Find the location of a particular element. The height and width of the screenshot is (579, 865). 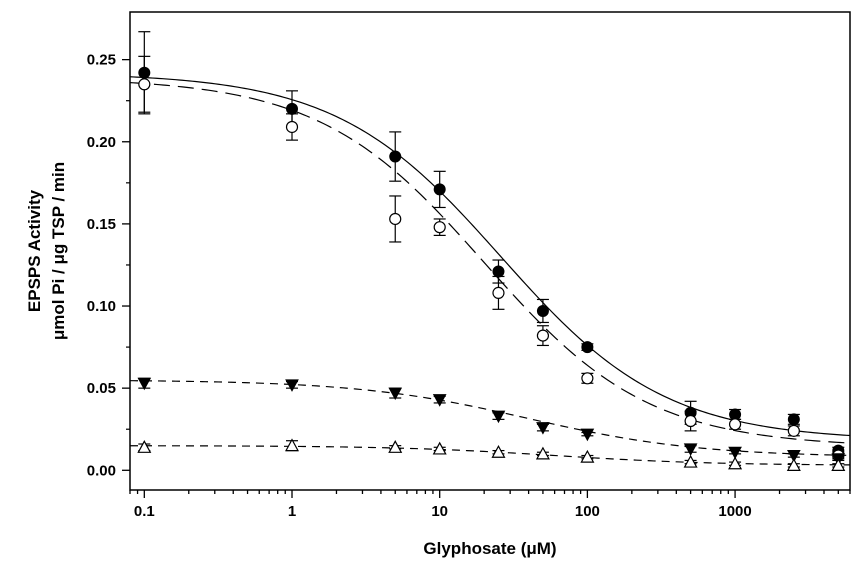

y-tick-label: 0.00 is located at coordinates (101, 470).